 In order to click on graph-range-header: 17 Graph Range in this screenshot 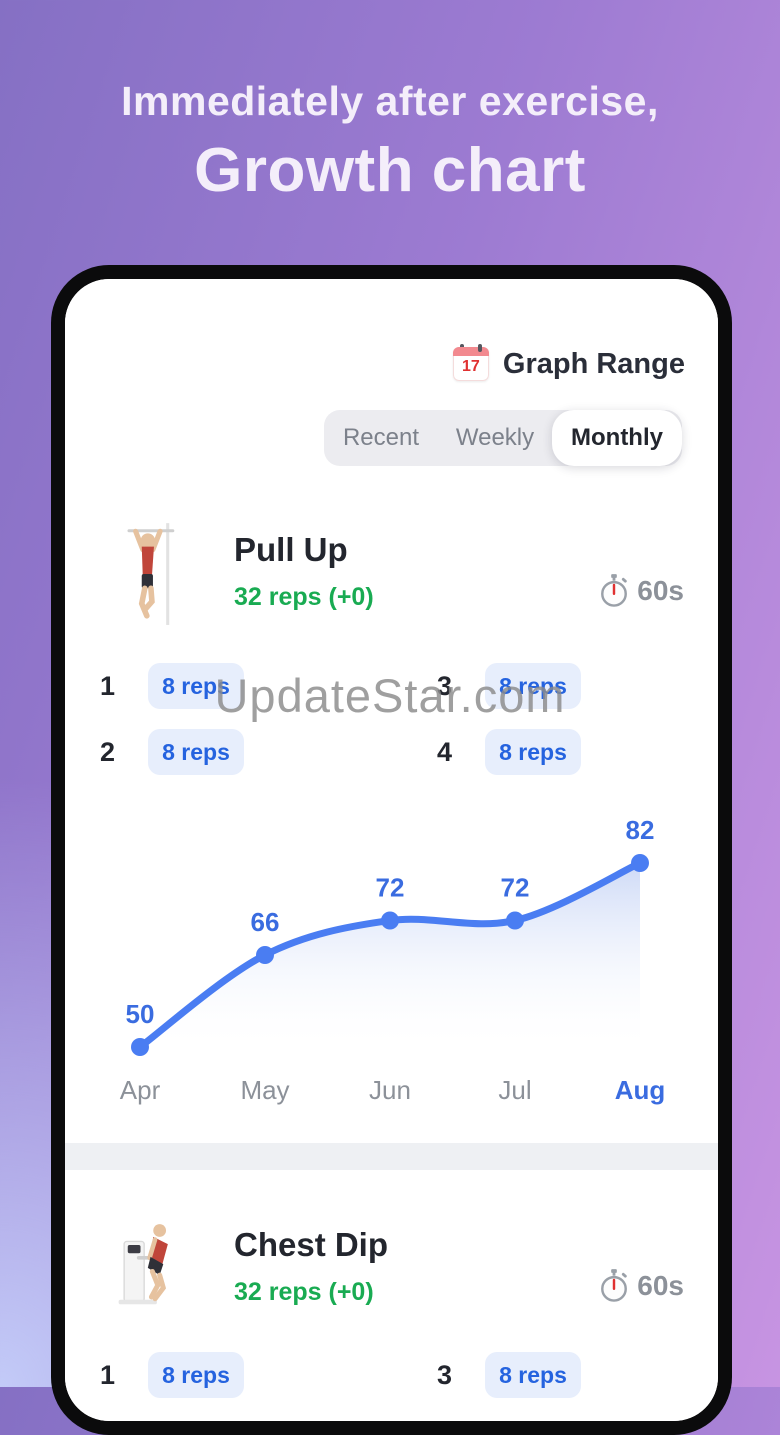, I will do `click(568, 362)`.